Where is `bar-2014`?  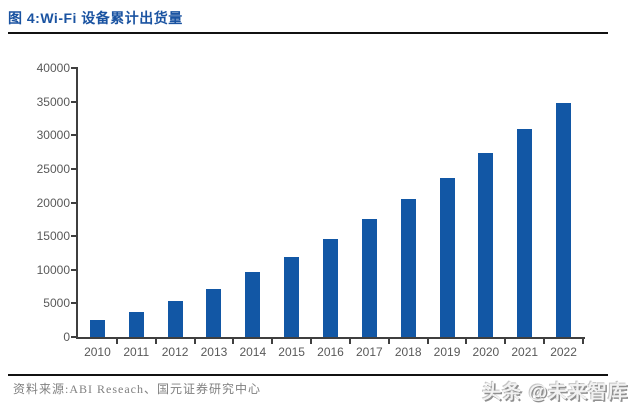 bar-2014 is located at coordinates (253, 304).